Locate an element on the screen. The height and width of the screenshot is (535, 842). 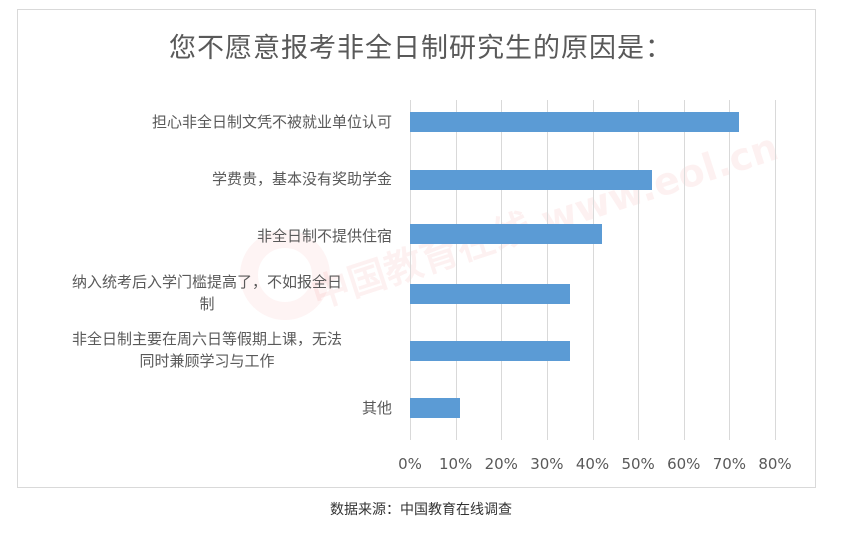
x-tick-label: 50% is located at coordinates (638, 464).